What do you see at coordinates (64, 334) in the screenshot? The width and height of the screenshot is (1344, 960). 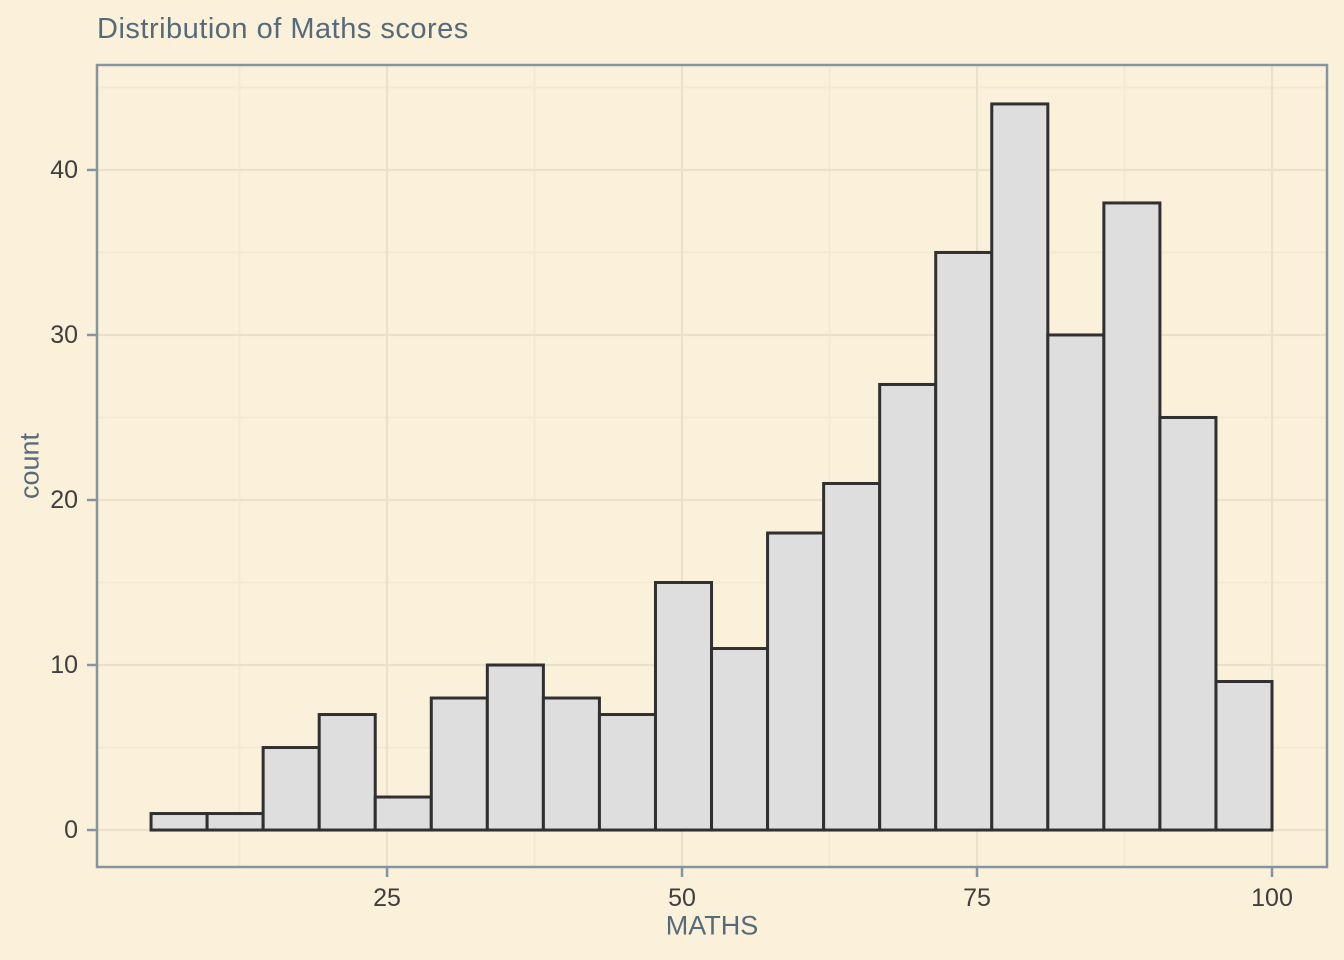 I see `y-tick-label: 30` at bounding box center [64, 334].